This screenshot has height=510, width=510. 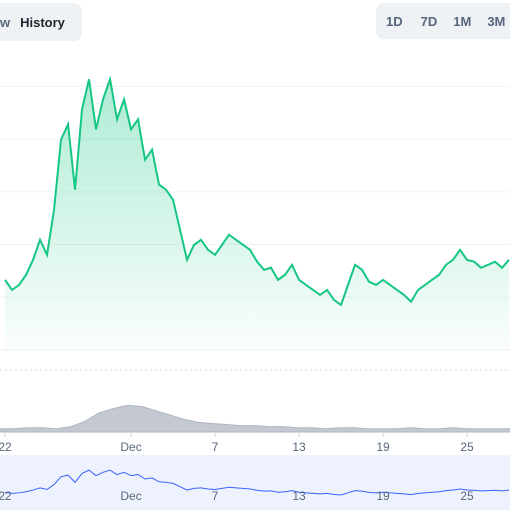 I want to click on volume-area, so click(x=255, y=418).